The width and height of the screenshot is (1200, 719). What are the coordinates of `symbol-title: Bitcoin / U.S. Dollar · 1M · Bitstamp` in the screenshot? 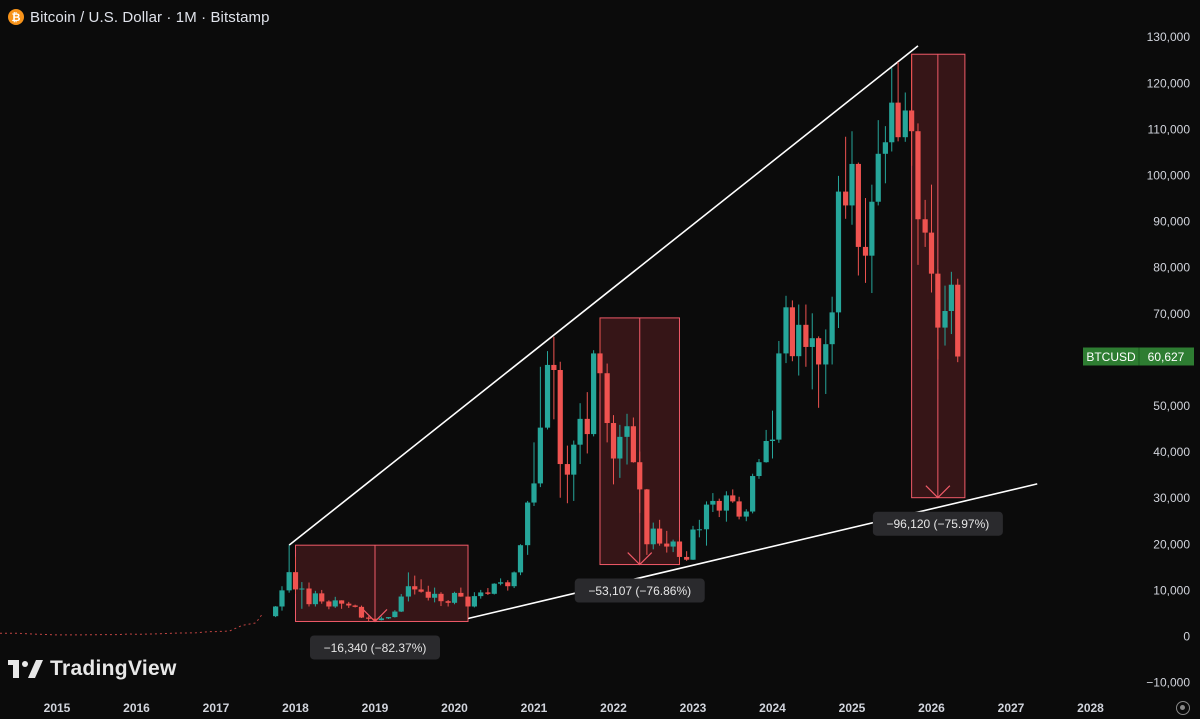 It's located at (150, 17).